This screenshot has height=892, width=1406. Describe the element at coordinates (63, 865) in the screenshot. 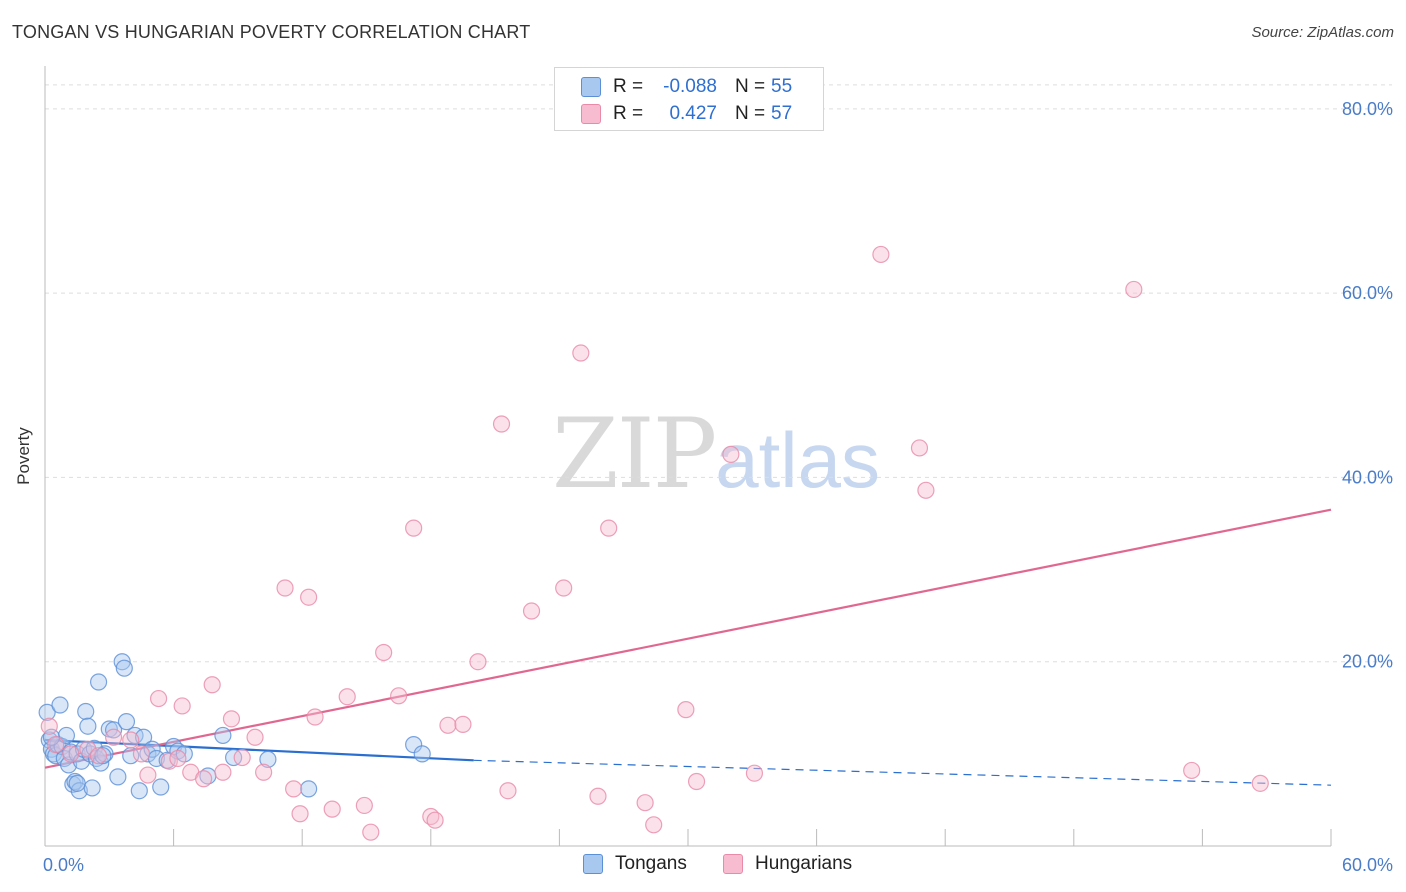

I see `x-tick-label: 0.0%` at that location.